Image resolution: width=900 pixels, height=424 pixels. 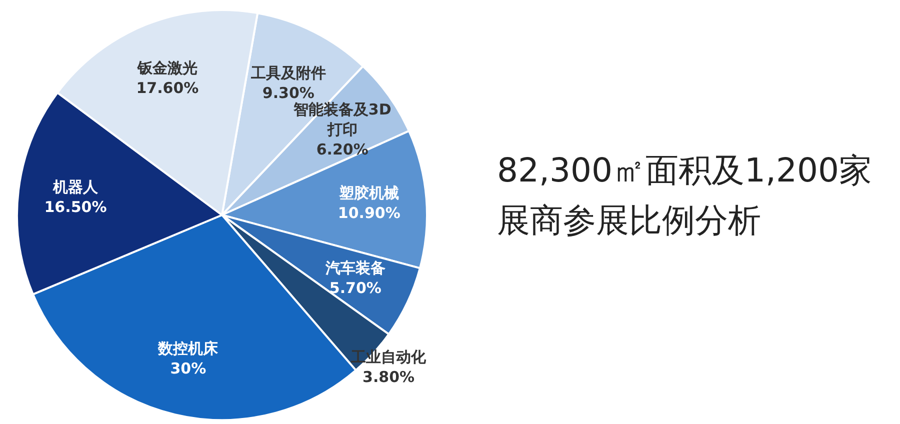 I want to click on slice-label: 工具及附件, so click(x=288, y=73).